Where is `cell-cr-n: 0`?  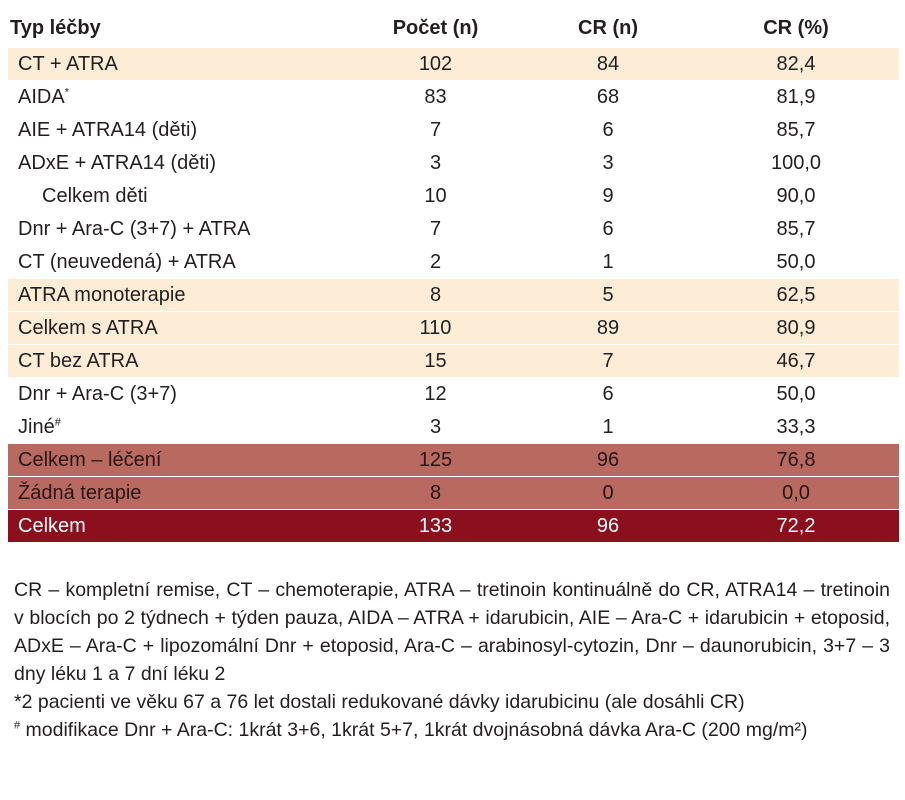 cell-cr-n: 0 is located at coordinates (608, 493).